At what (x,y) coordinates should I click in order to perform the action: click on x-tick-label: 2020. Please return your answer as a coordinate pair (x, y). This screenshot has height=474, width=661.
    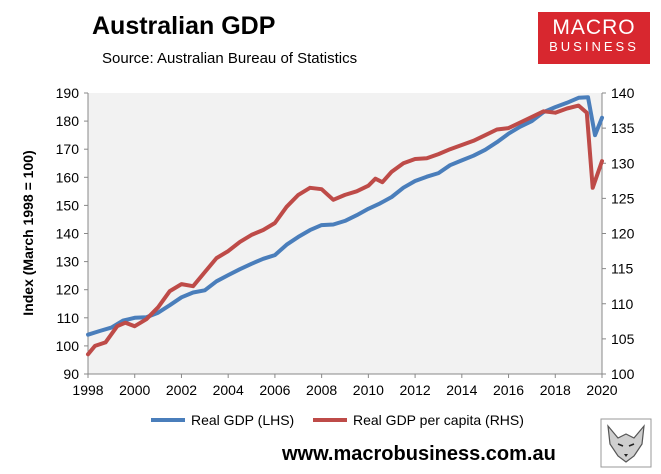
    Looking at the image, I should click on (601, 390).